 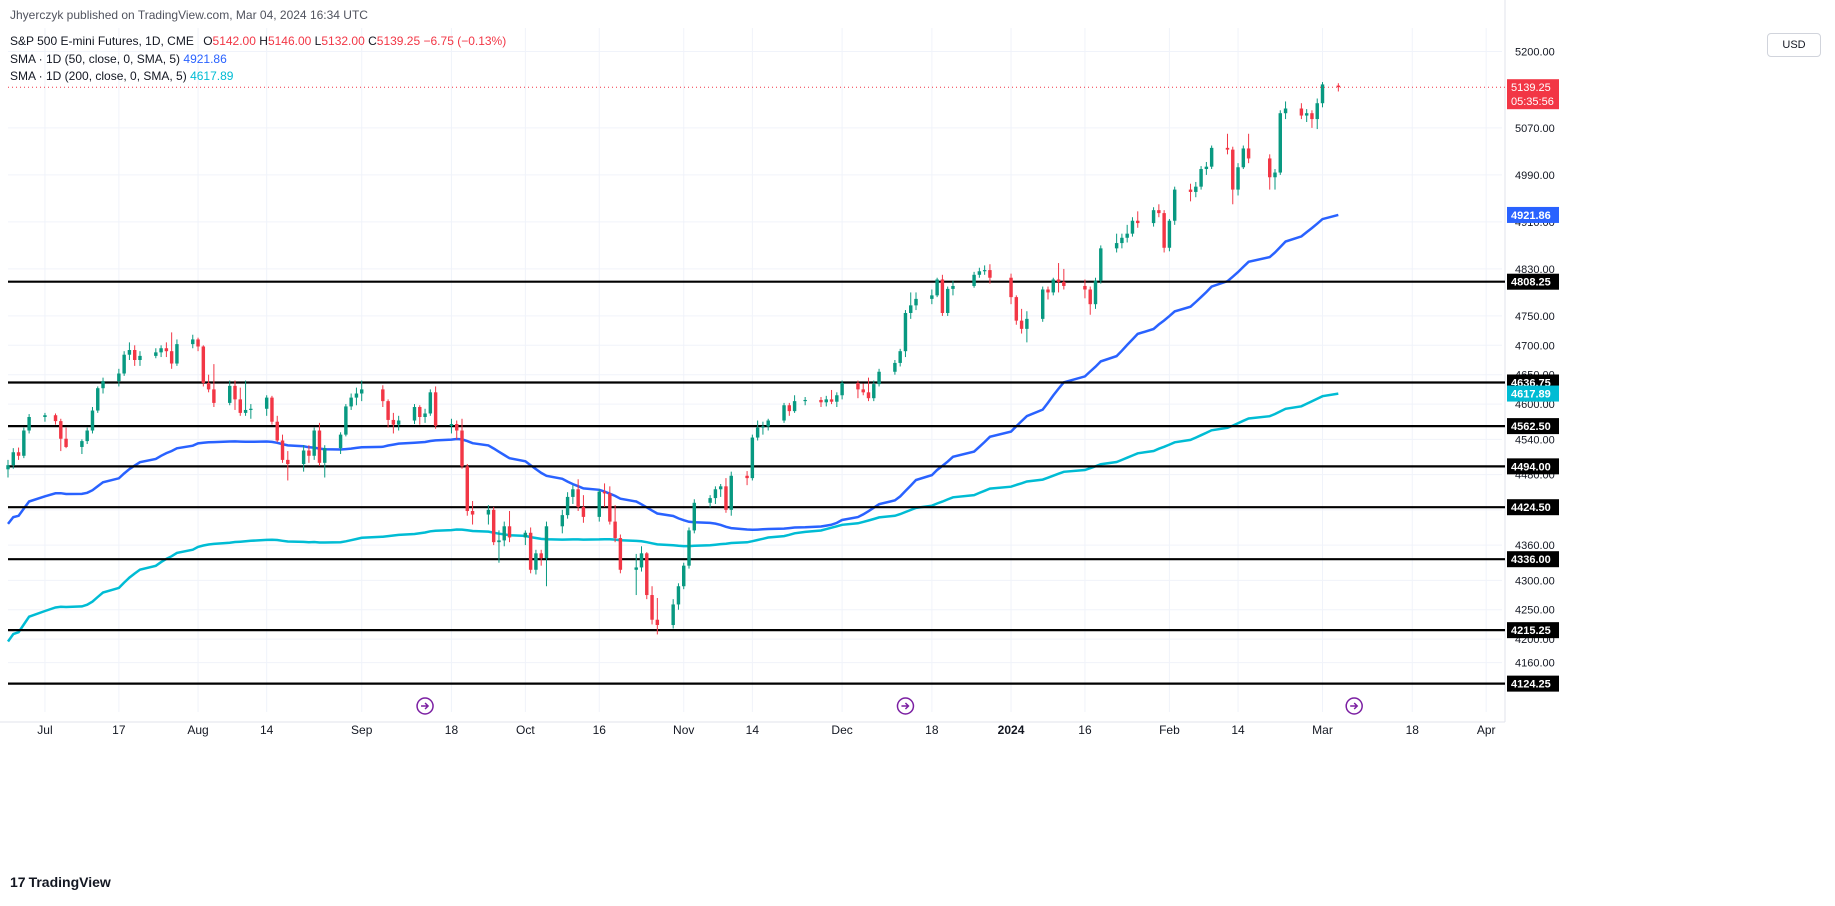 I want to click on x-tick-label: Aug, so click(x=197, y=730).